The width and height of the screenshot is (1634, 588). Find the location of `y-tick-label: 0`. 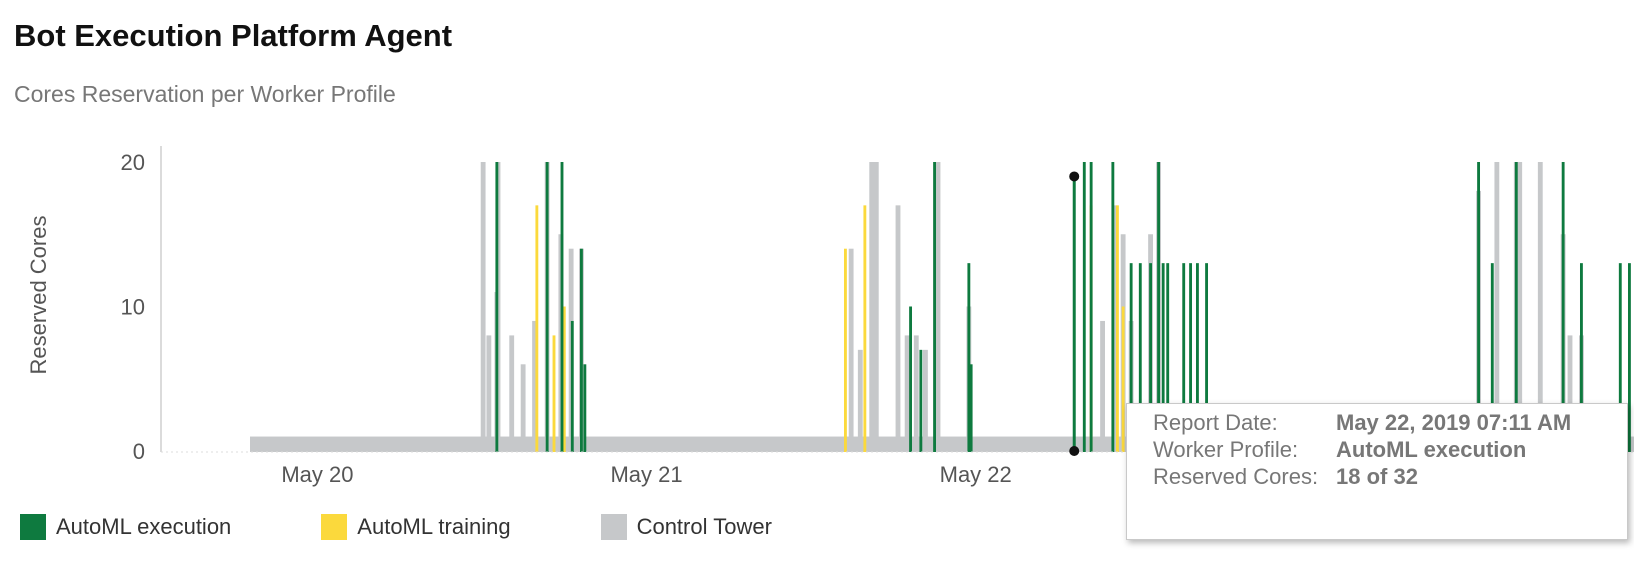

y-tick-label: 0 is located at coordinates (139, 451).